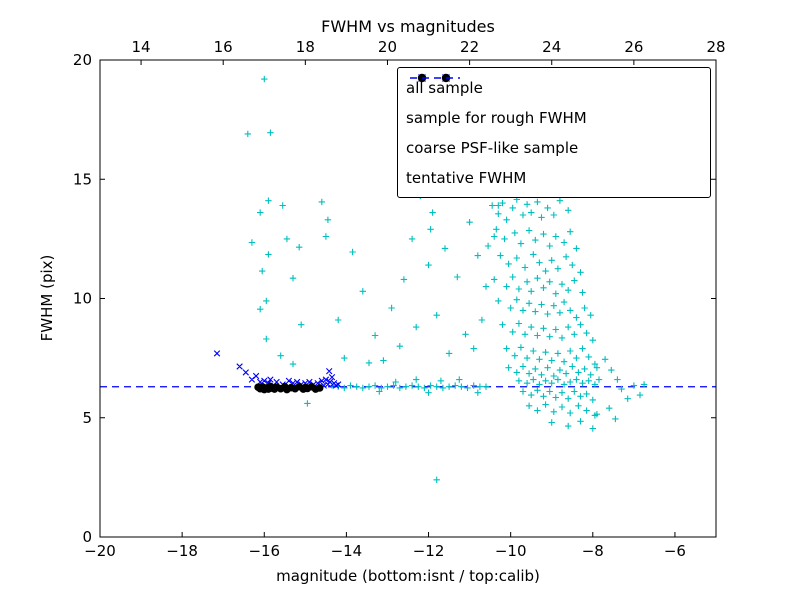 This screenshot has height=600, width=800. Describe the element at coordinates (469, 47) in the screenshot. I see `x-top-tick-label: 22` at that location.